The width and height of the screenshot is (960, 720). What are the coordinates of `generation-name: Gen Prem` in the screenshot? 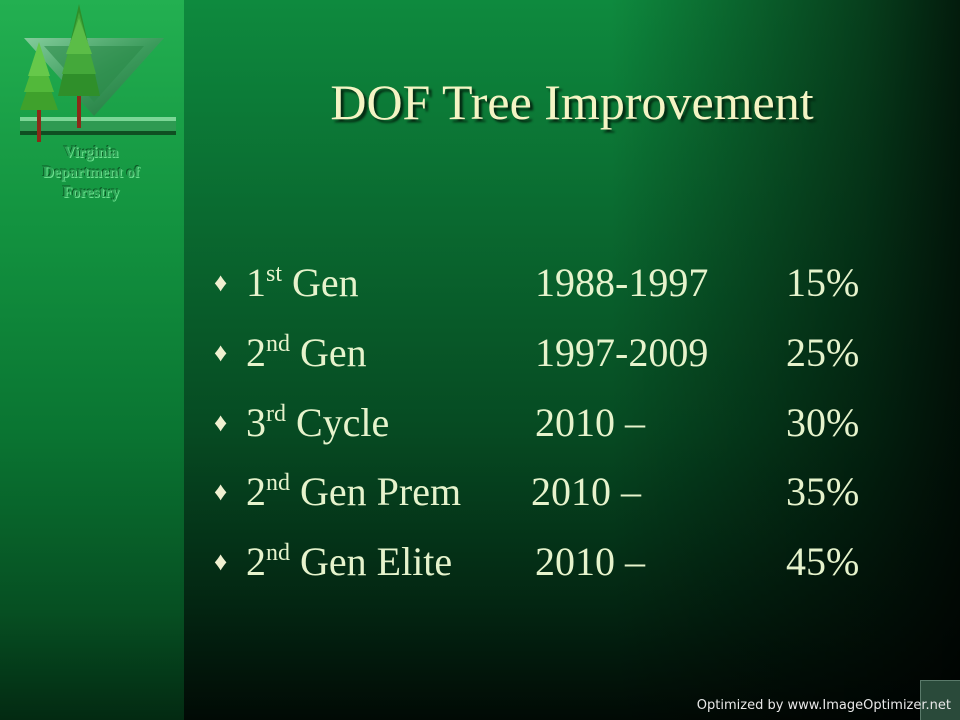 It's located at (376, 491).